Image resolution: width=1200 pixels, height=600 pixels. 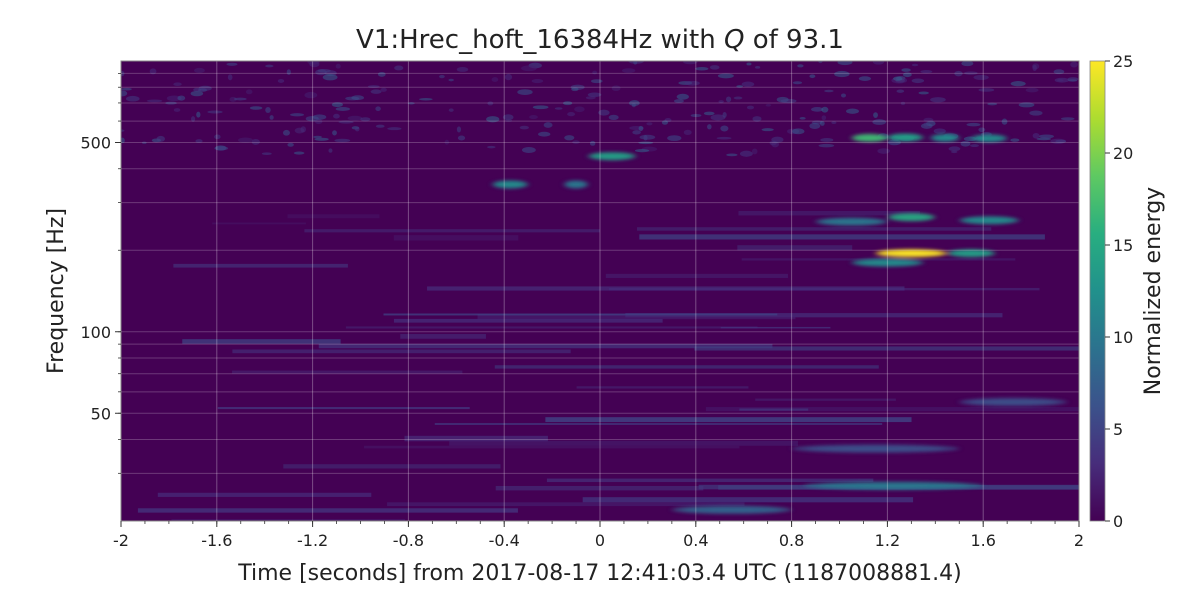 What do you see at coordinates (887, 540) in the screenshot?
I see `x-tick-label: 1.2` at bounding box center [887, 540].